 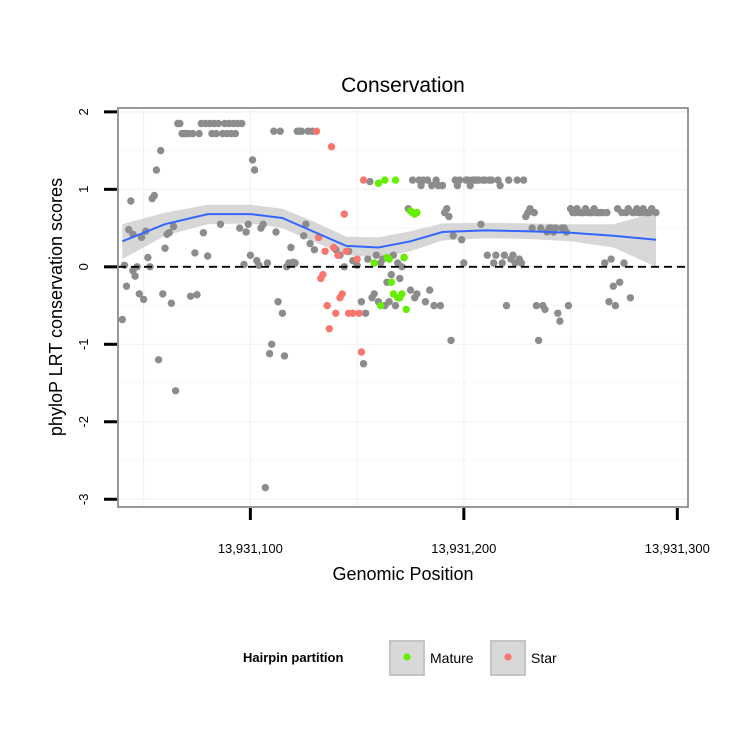 I want to click on y-tick-label: -3, so click(x=83, y=500).